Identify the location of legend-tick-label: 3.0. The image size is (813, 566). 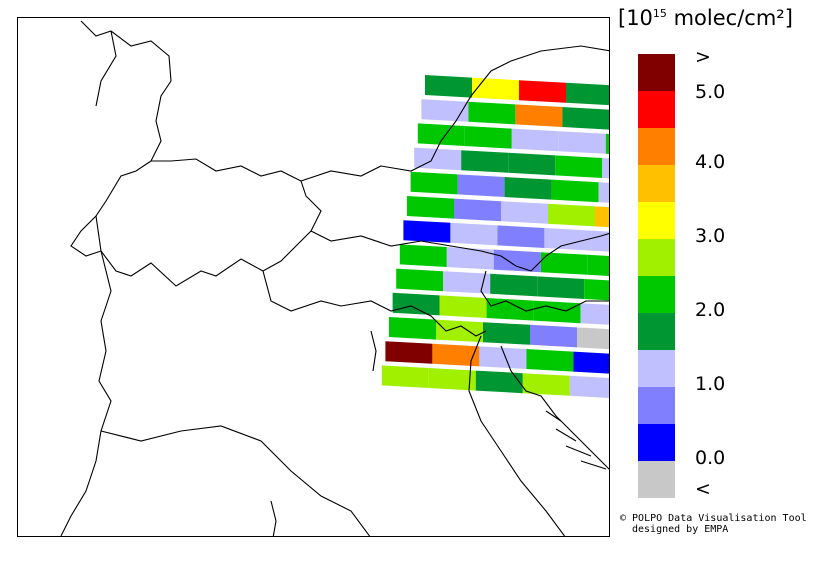
(710, 236).